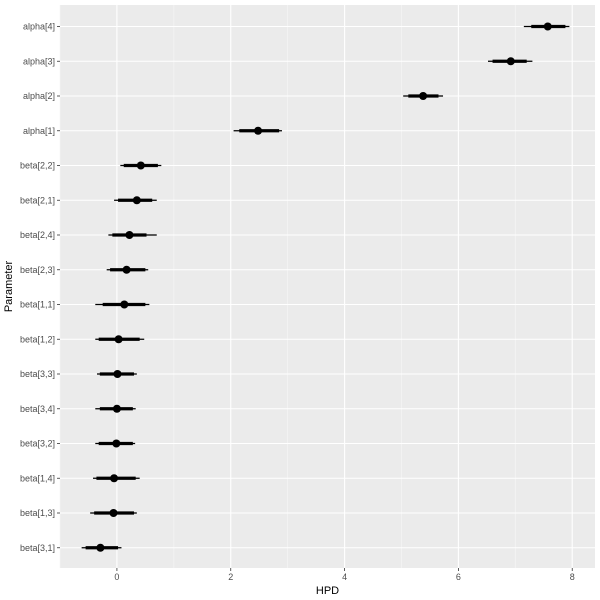  What do you see at coordinates (37, 513) in the screenshot?
I see `y-tick-label: beta[1,3]` at bounding box center [37, 513].